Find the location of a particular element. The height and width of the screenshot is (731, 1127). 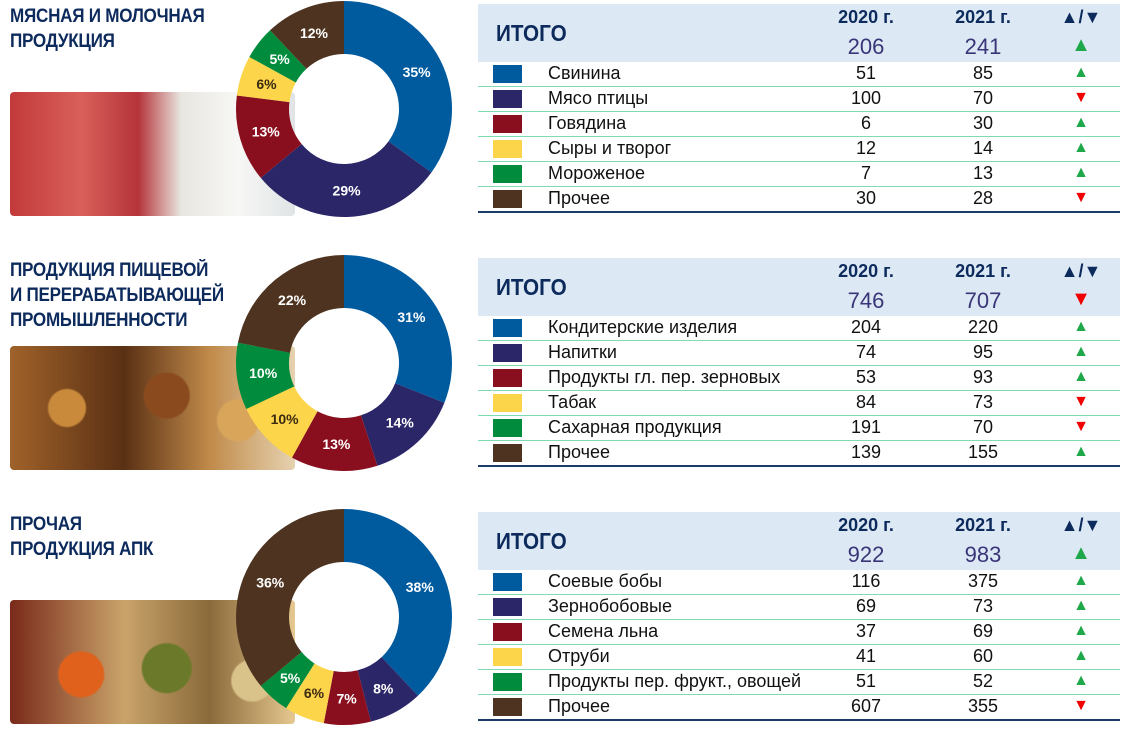

total-2020: 922 is located at coordinates (866, 554).